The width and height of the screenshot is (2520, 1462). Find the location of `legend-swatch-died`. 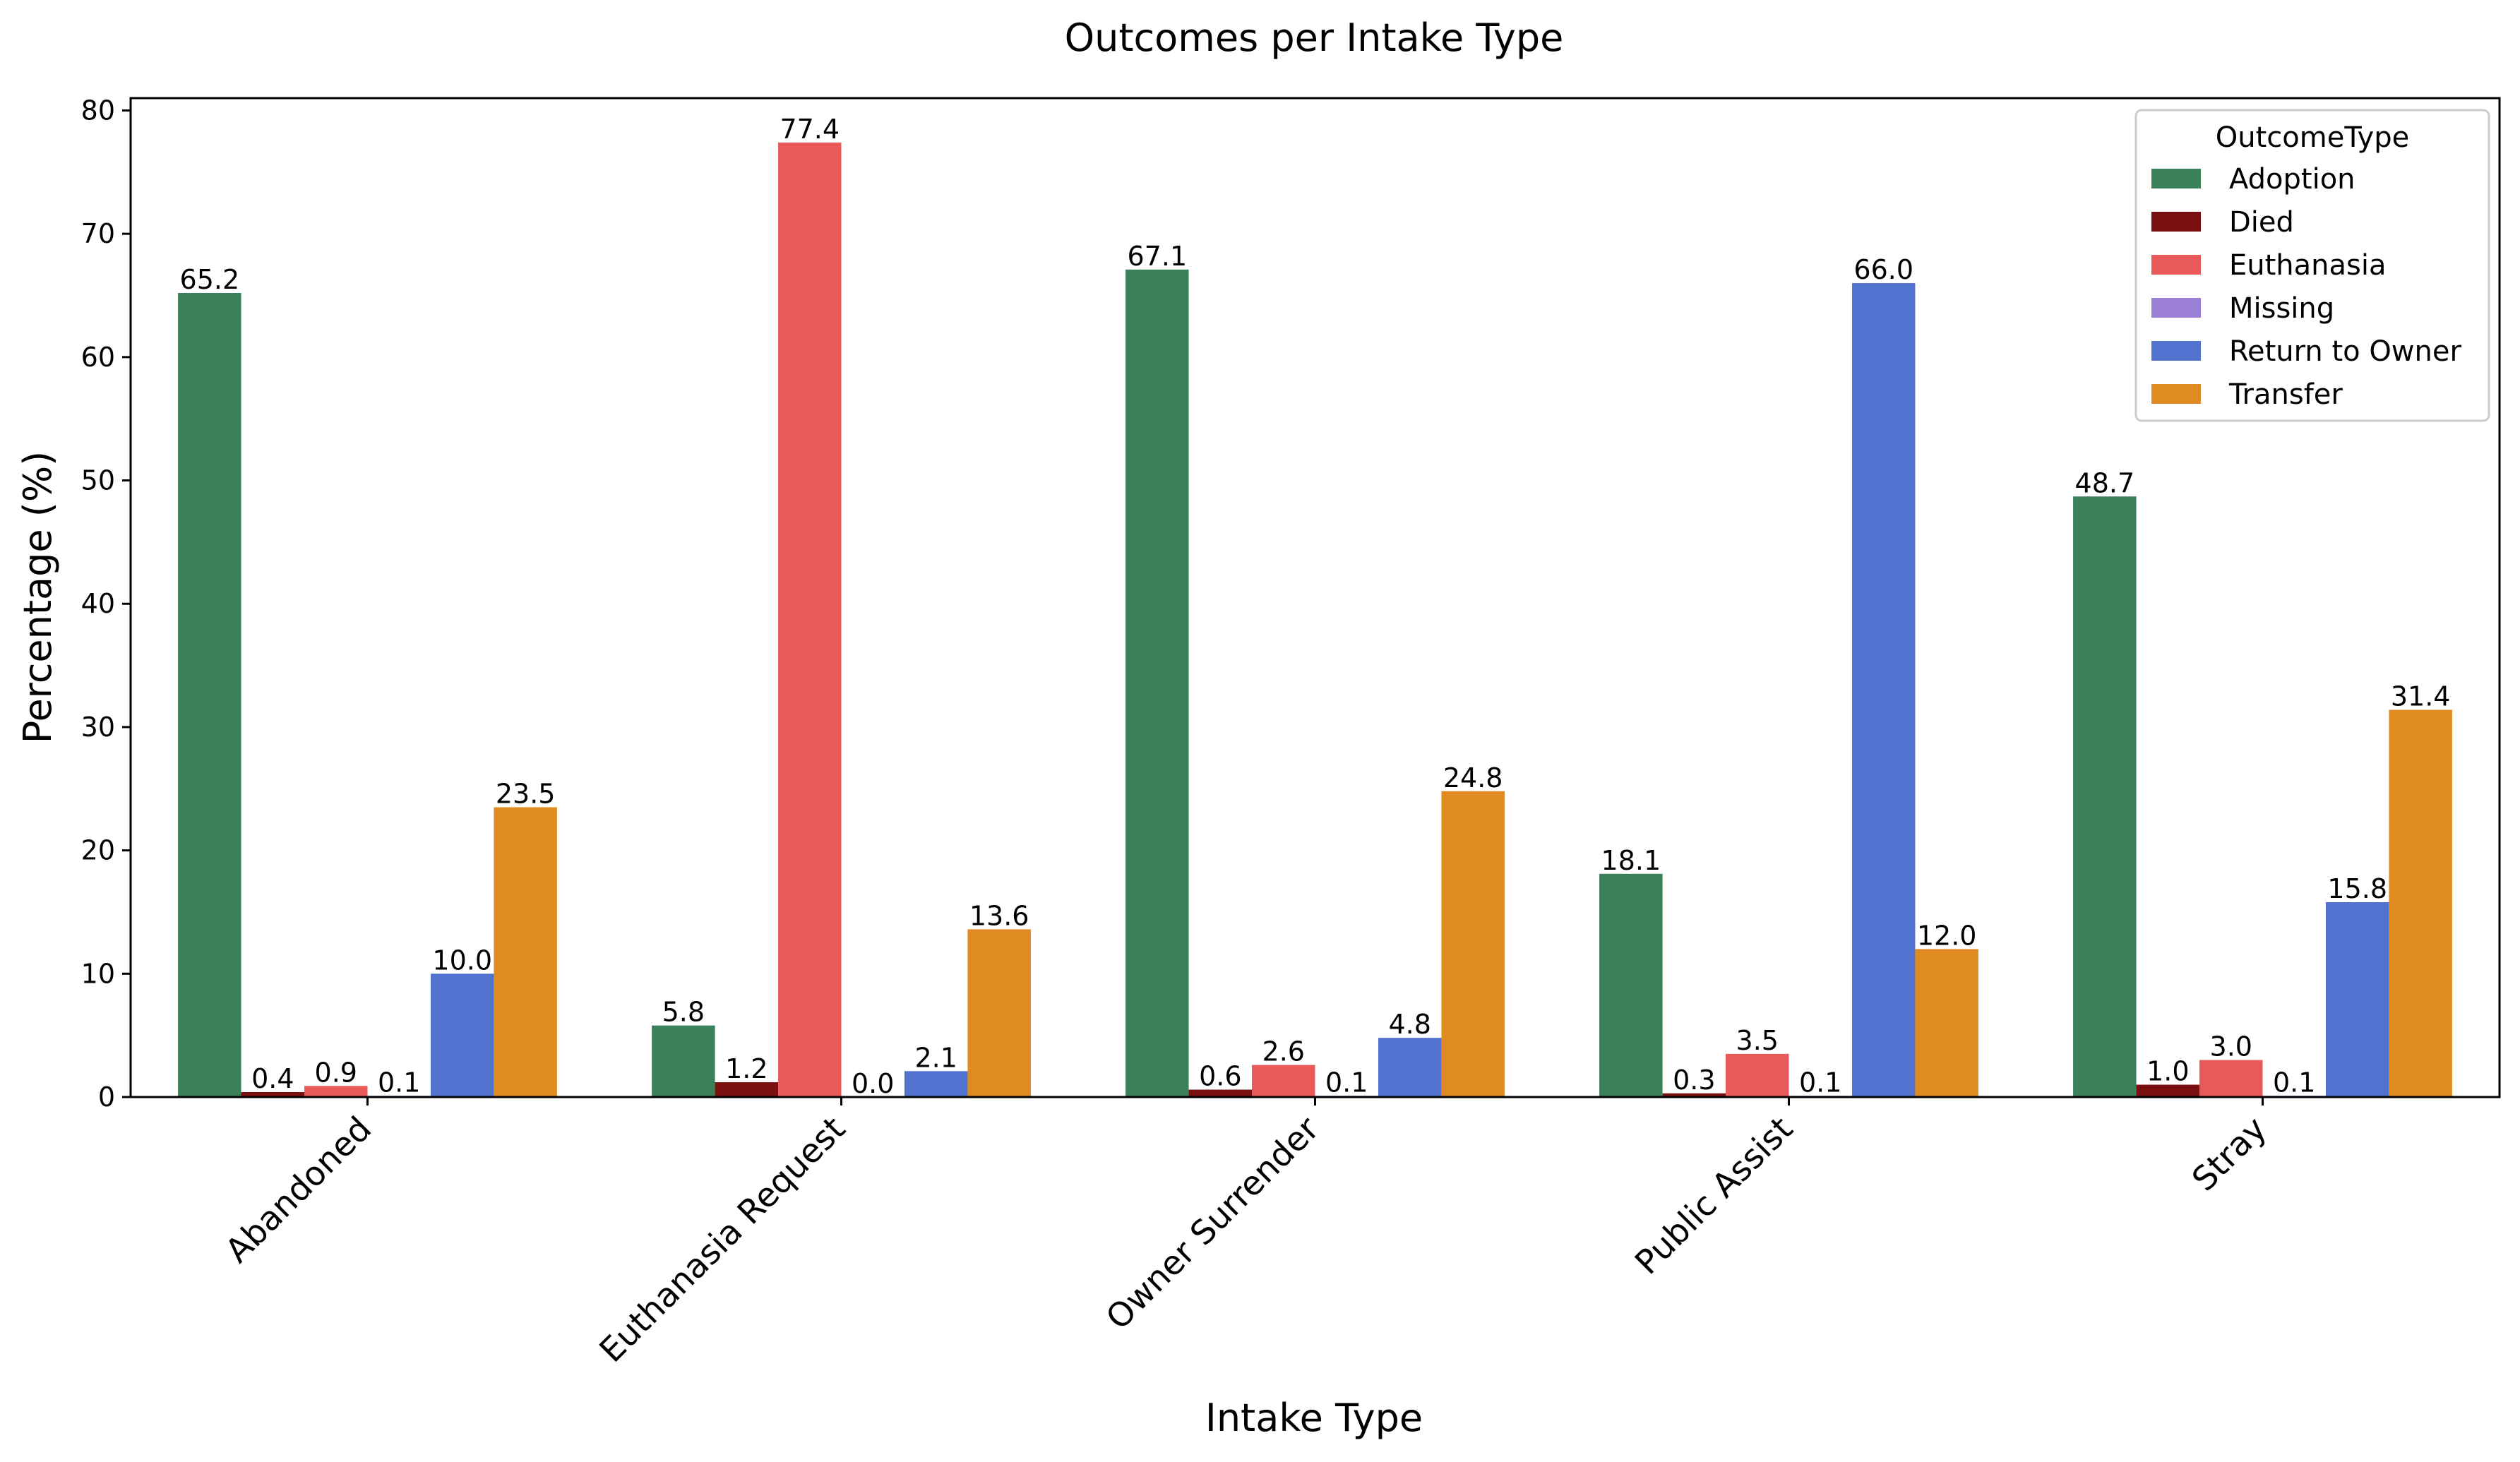

legend-swatch-died is located at coordinates (2176, 222).